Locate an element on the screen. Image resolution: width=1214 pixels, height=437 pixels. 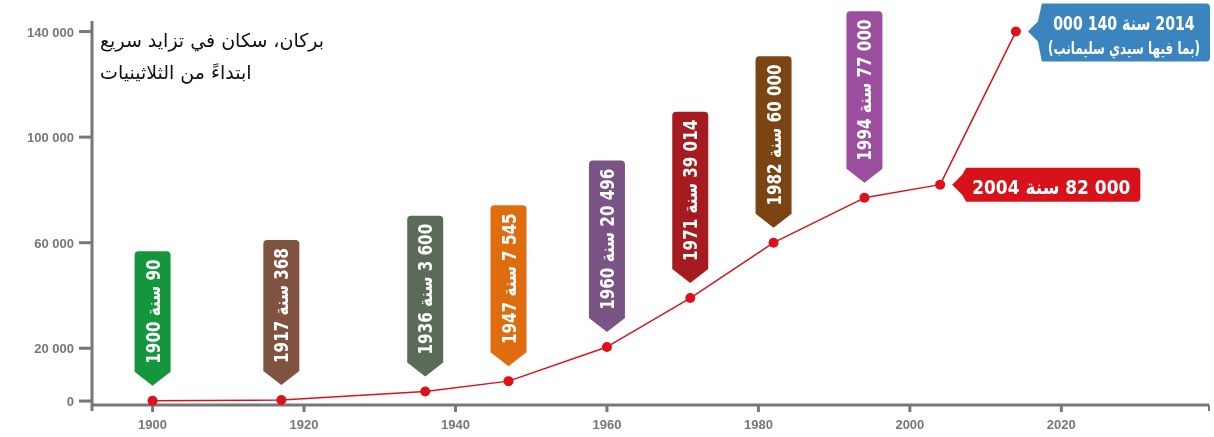
data-label: 7 545 سنة 1947 is located at coordinates (508, 279).